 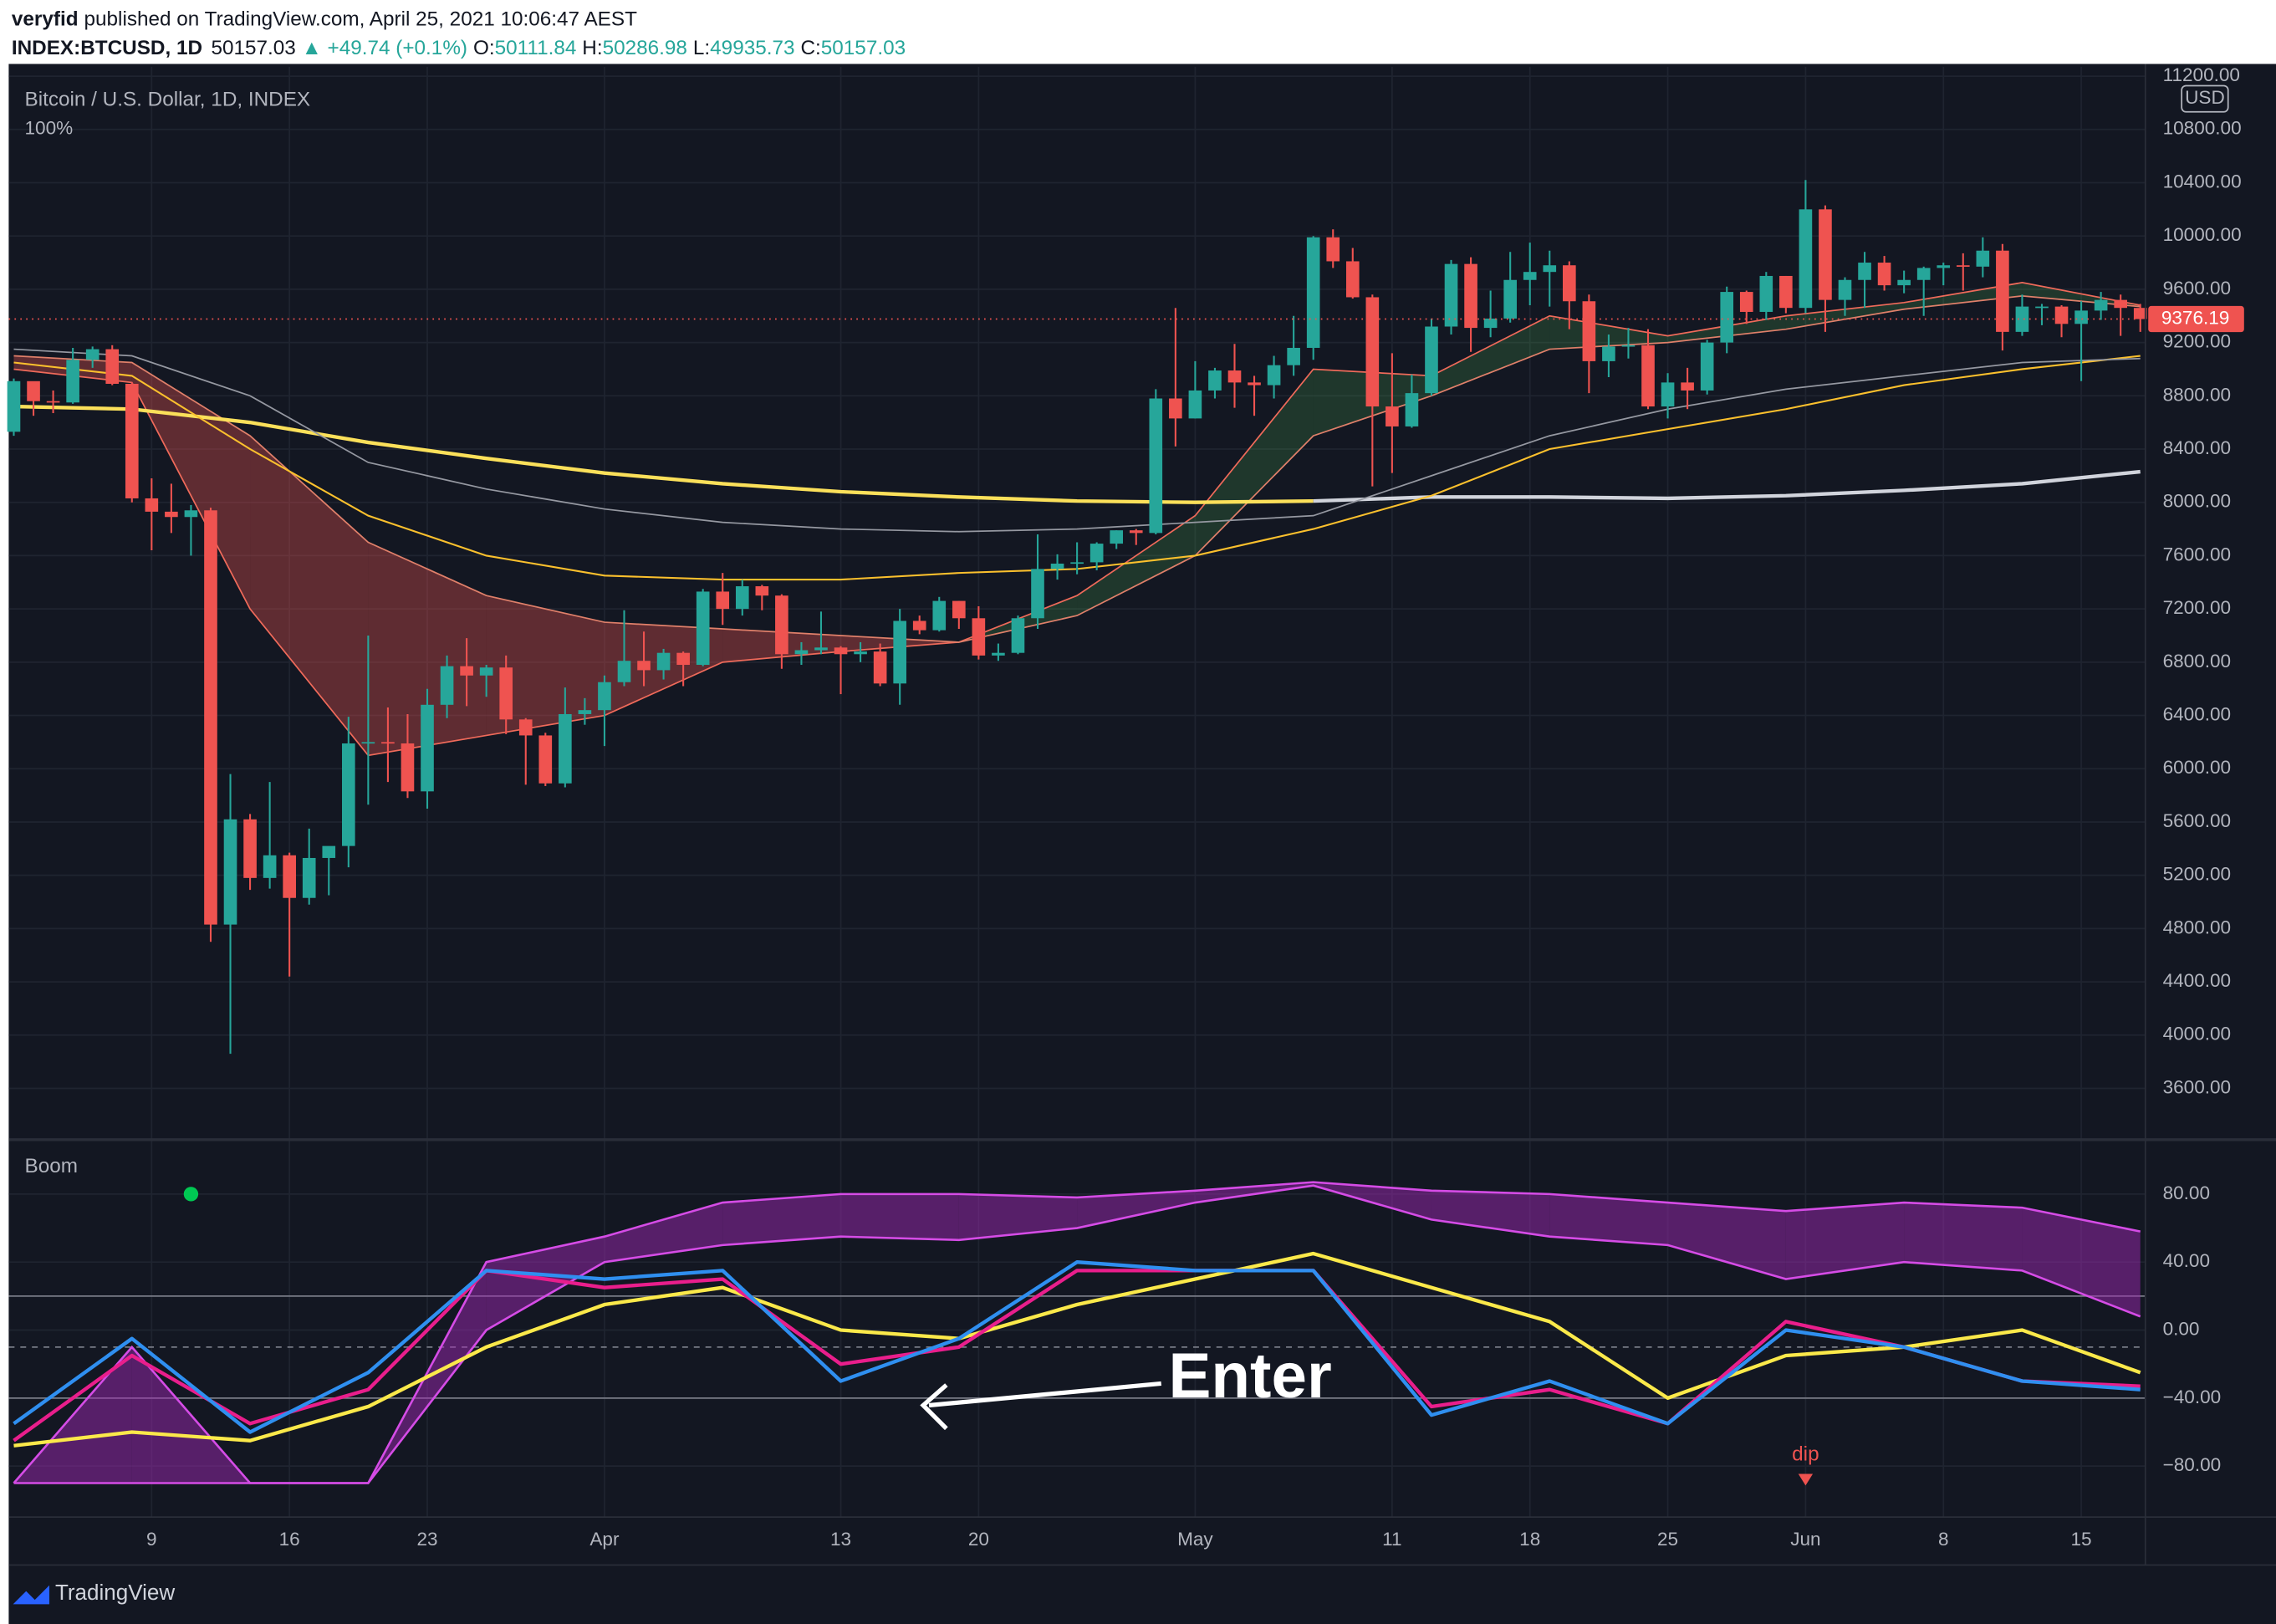 I want to click on x-tick-label: 9, so click(x=152, y=1539).